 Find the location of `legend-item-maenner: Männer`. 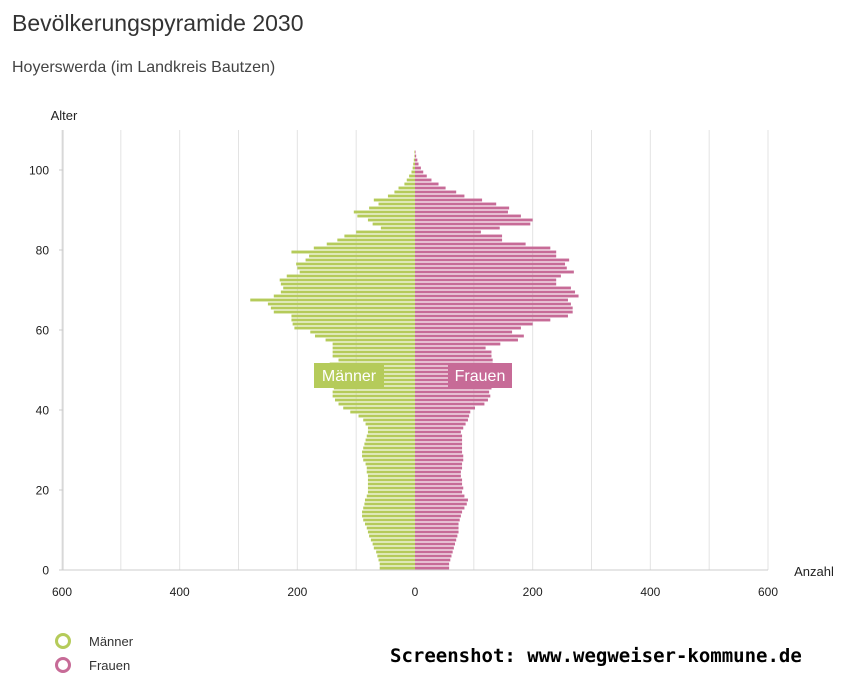

legend-item-maenner: Männer is located at coordinates (94, 641).